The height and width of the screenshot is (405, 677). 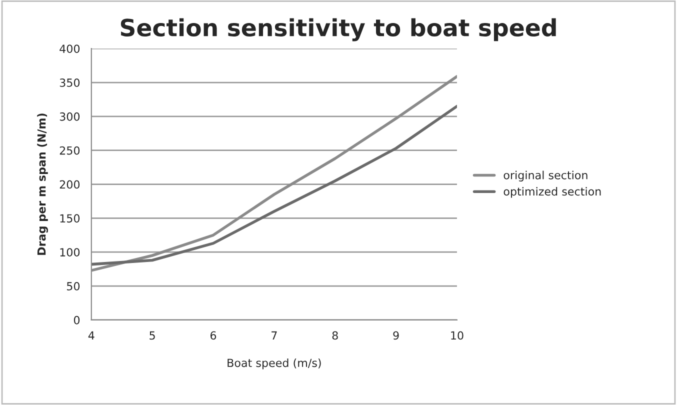 What do you see at coordinates (70, 82) in the screenshot?
I see `y-tick-label: 350` at bounding box center [70, 82].